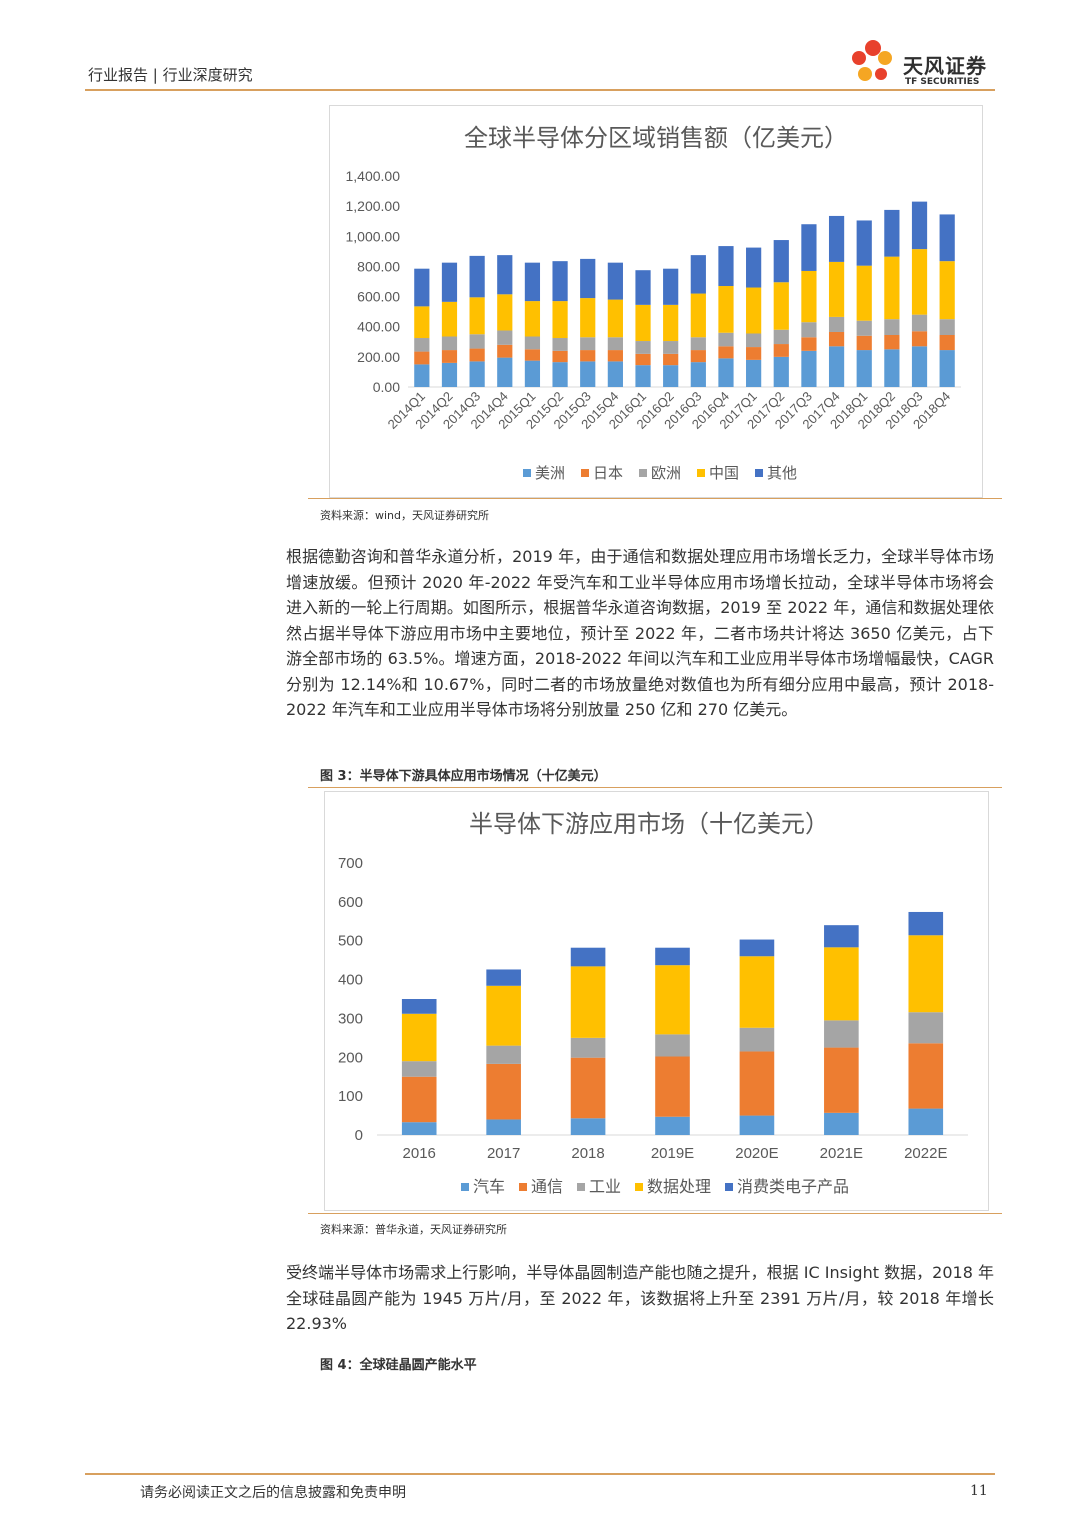  What do you see at coordinates (655, 1213) in the screenshot?
I see `figure3-bottom-rule` at bounding box center [655, 1213].